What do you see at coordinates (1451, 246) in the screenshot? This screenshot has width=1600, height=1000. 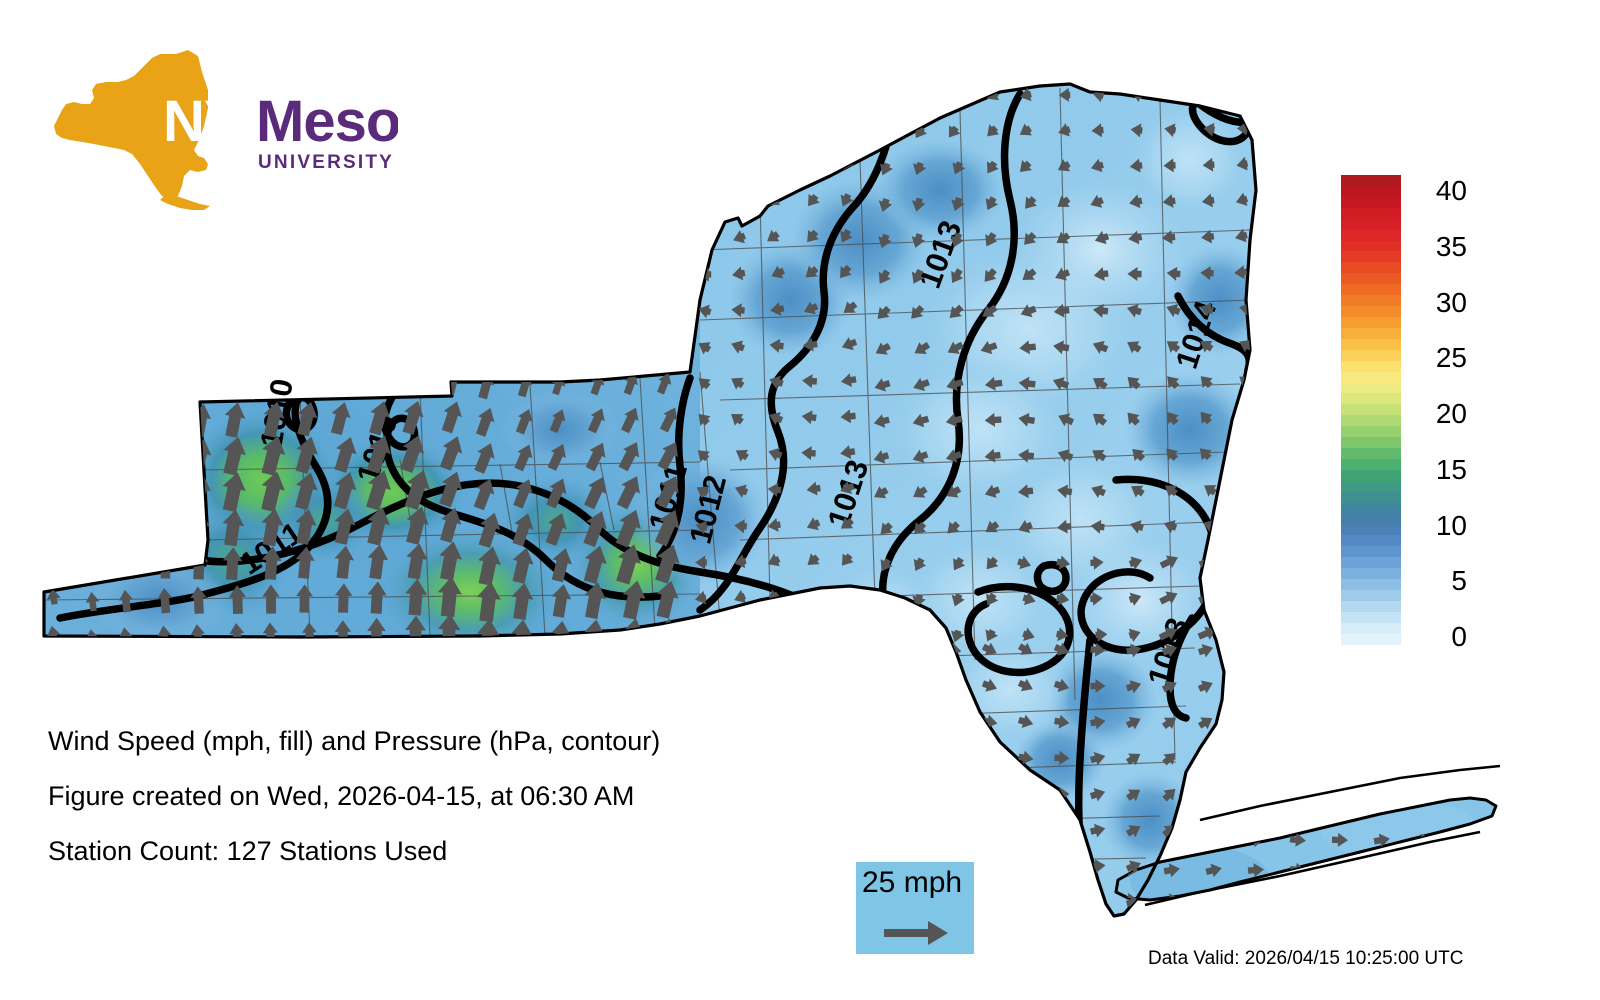 I see `colorbar-tick-label: 35` at bounding box center [1451, 246].